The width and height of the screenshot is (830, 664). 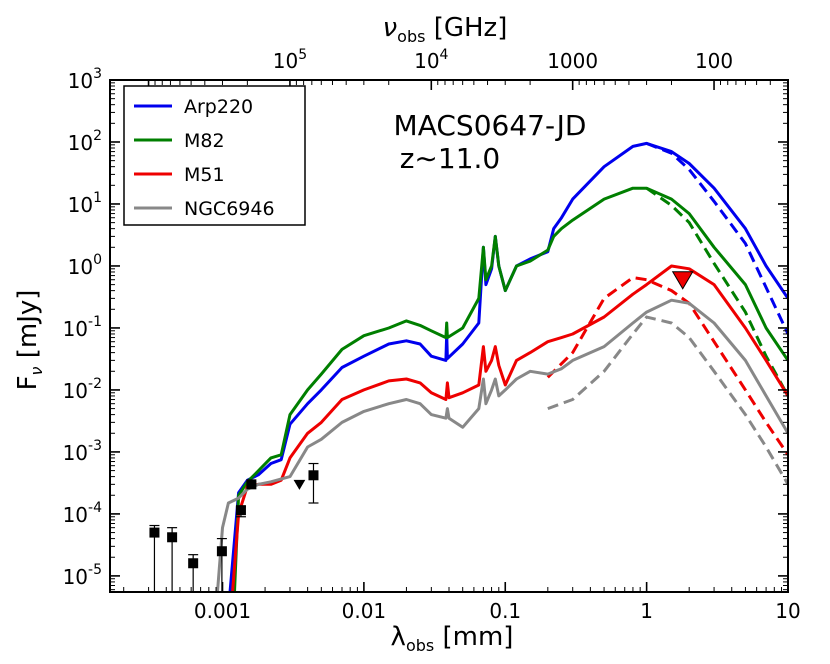 I want to click on series-m82-dashed-line, so click(x=716, y=291).